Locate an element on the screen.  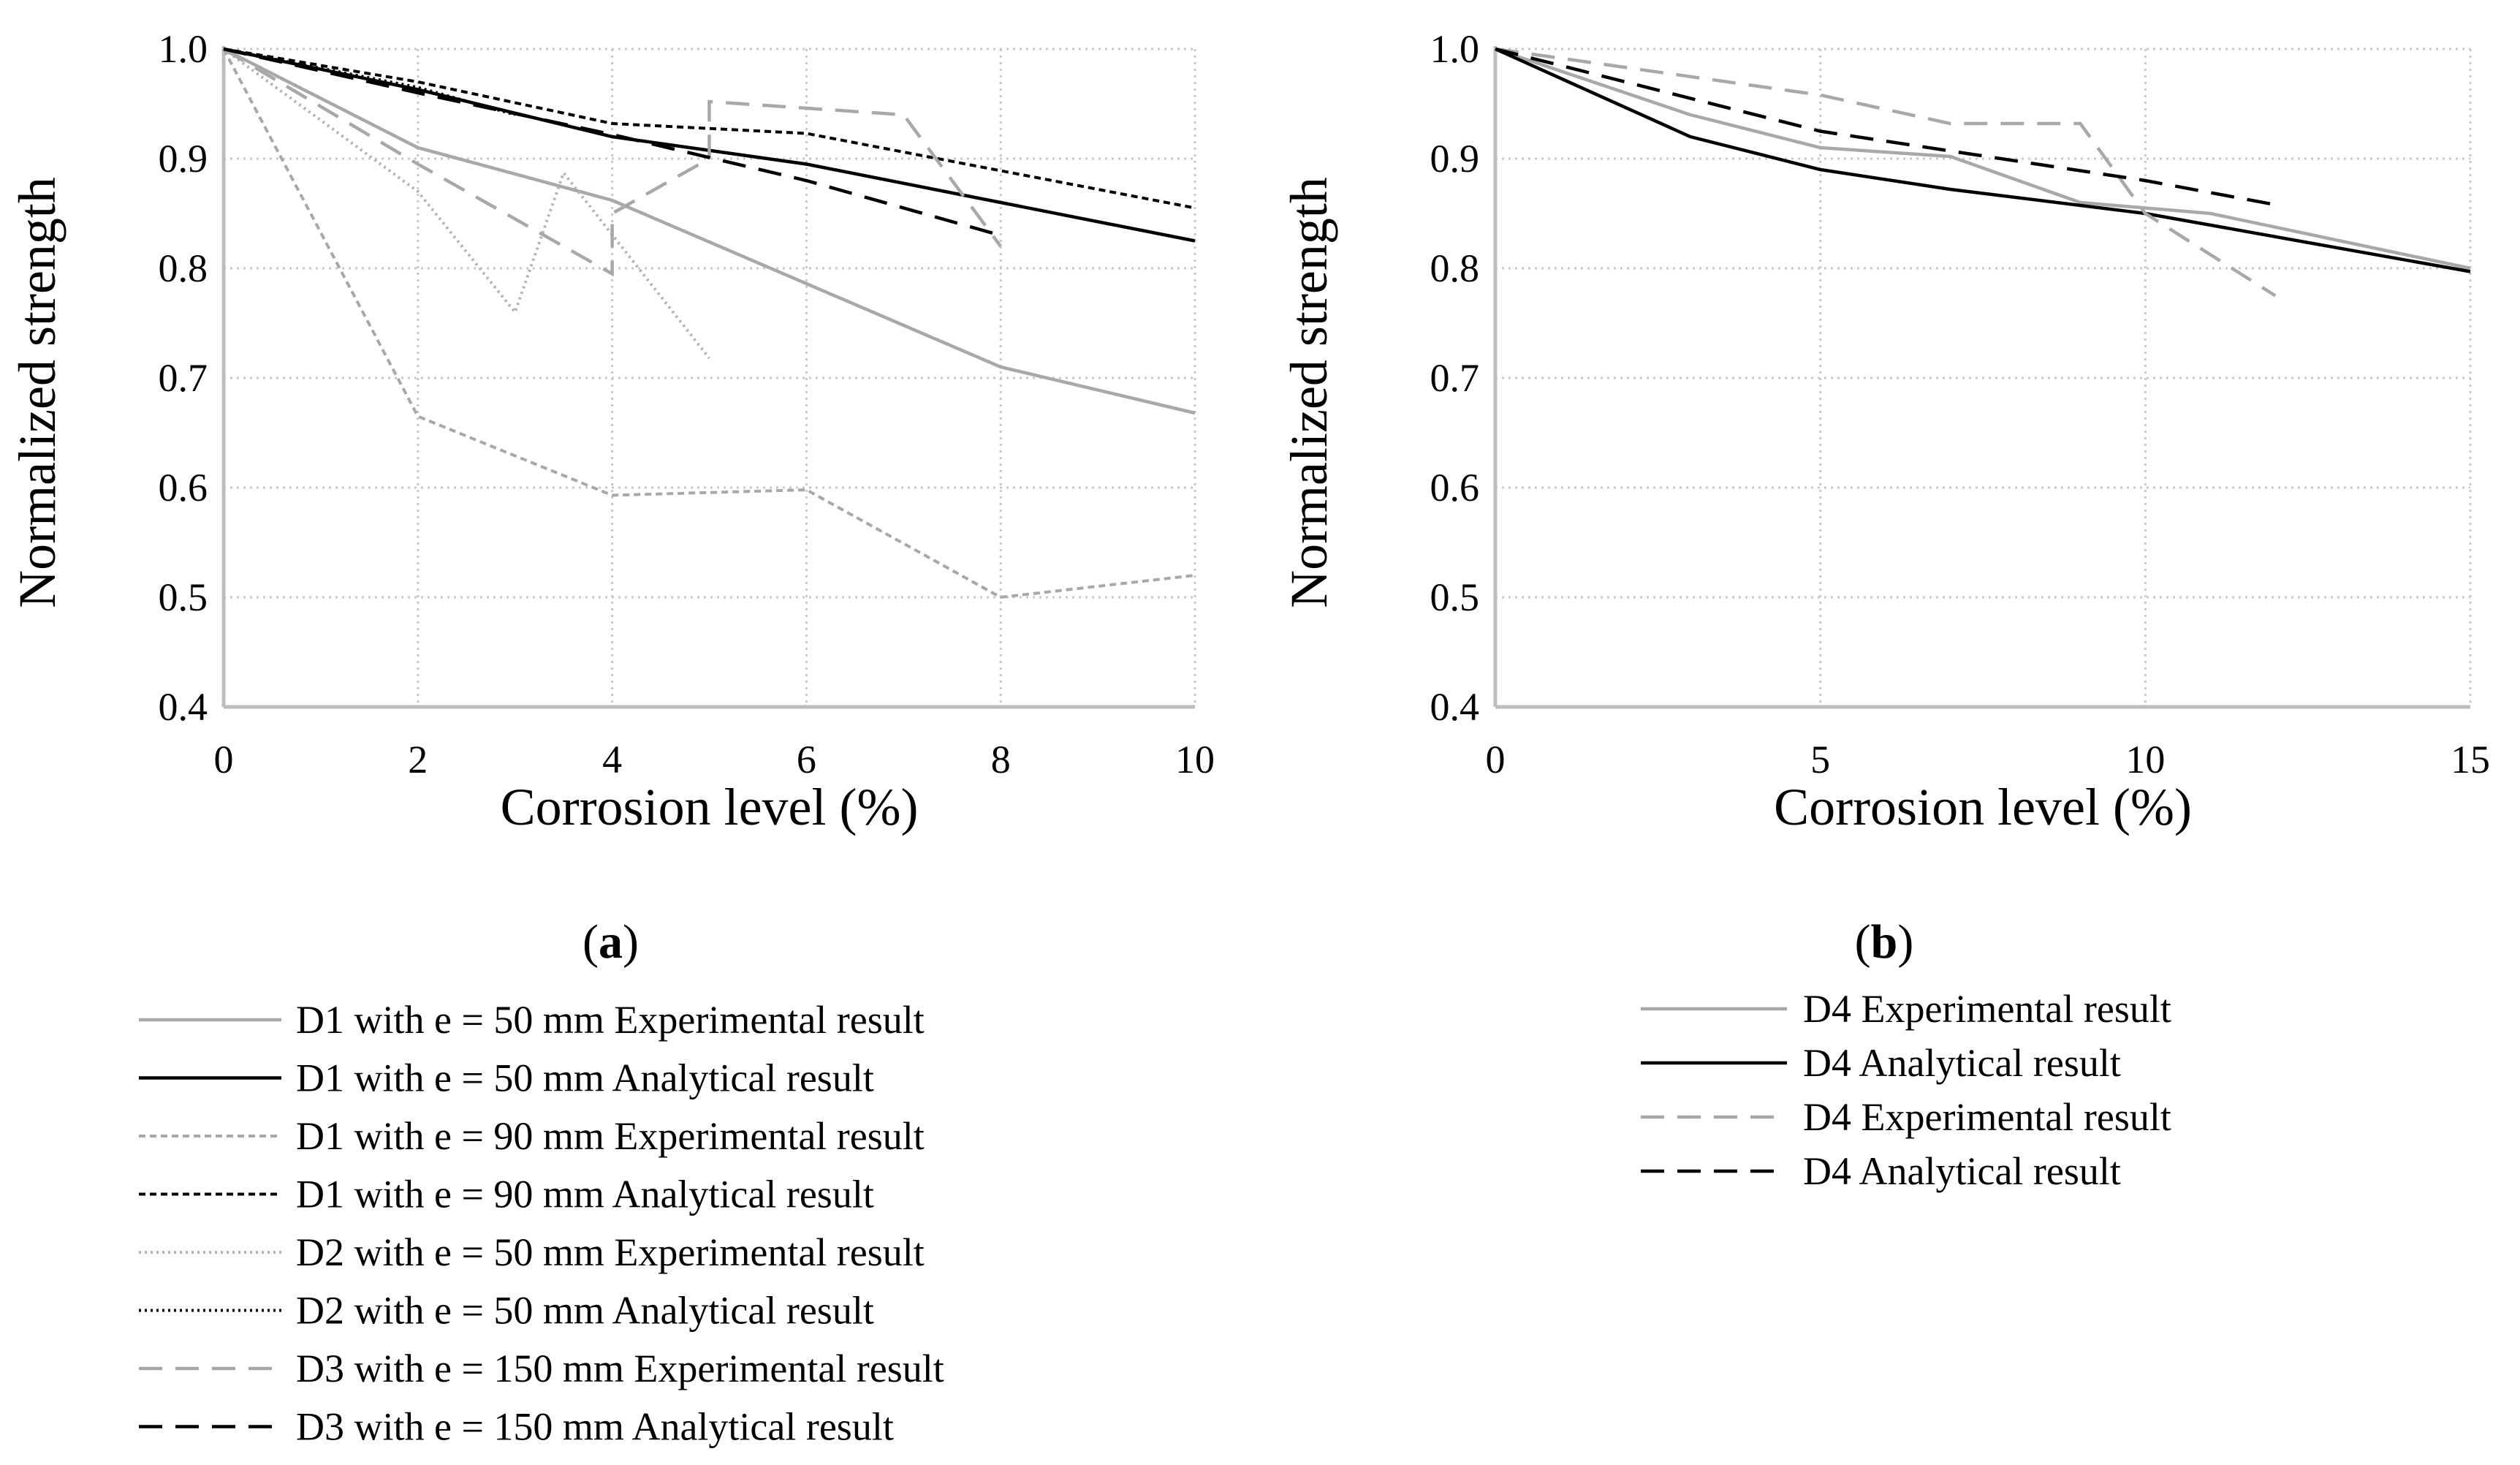
legend-label-5: D2 with e = 50 mm Experimental result is located at coordinates (610, 1252).